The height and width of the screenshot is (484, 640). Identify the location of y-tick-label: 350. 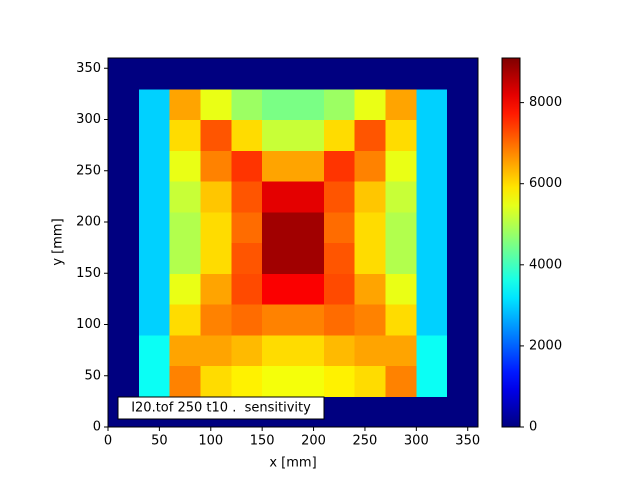
(88, 68).